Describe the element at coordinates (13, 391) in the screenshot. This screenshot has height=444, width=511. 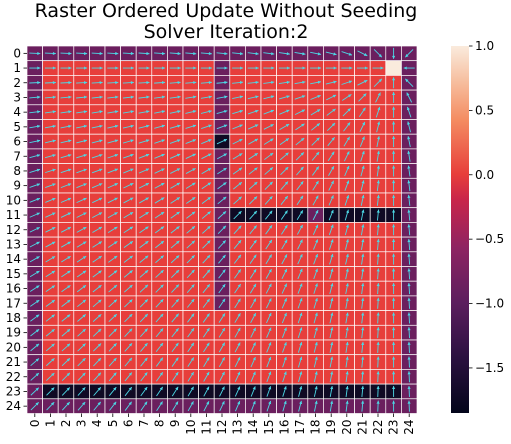
I see `y-tick-label: 23` at that location.